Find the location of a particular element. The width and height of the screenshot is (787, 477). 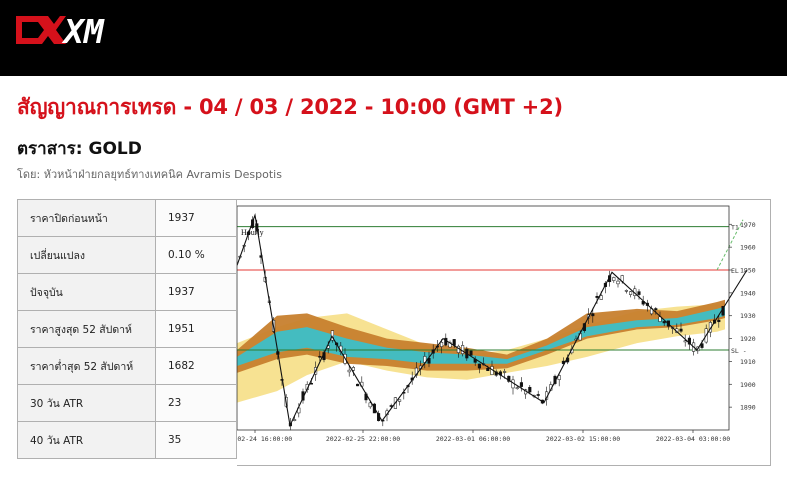

stat-label: ราคาสูงสุด 52 สัปดาห์ is located at coordinates (86, 329).